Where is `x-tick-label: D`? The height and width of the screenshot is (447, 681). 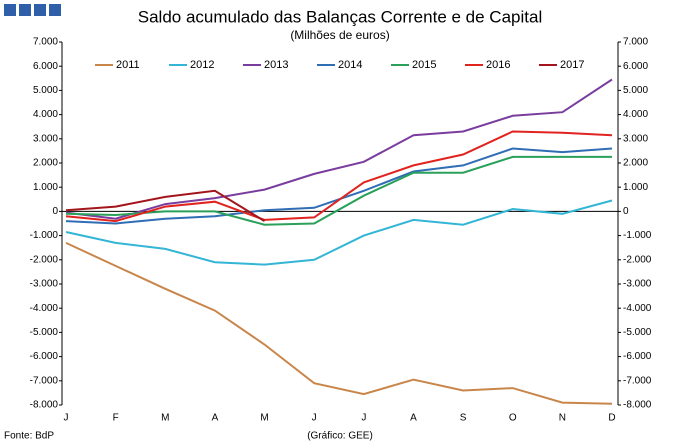
x-tick-label: D is located at coordinates (611, 418).